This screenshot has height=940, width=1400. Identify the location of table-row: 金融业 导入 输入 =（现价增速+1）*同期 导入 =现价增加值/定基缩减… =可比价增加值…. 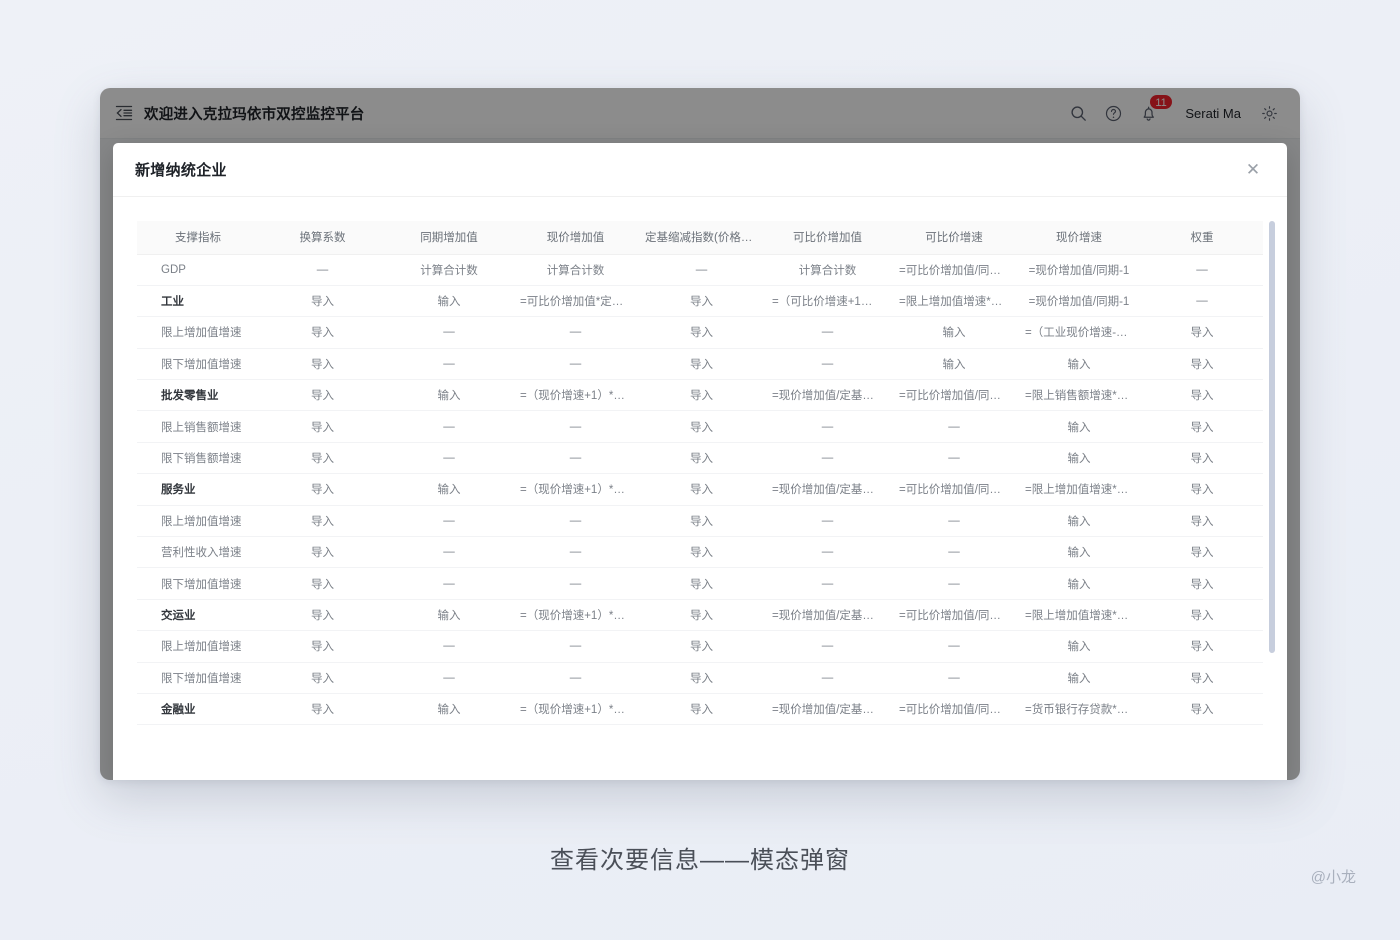
(700, 709).